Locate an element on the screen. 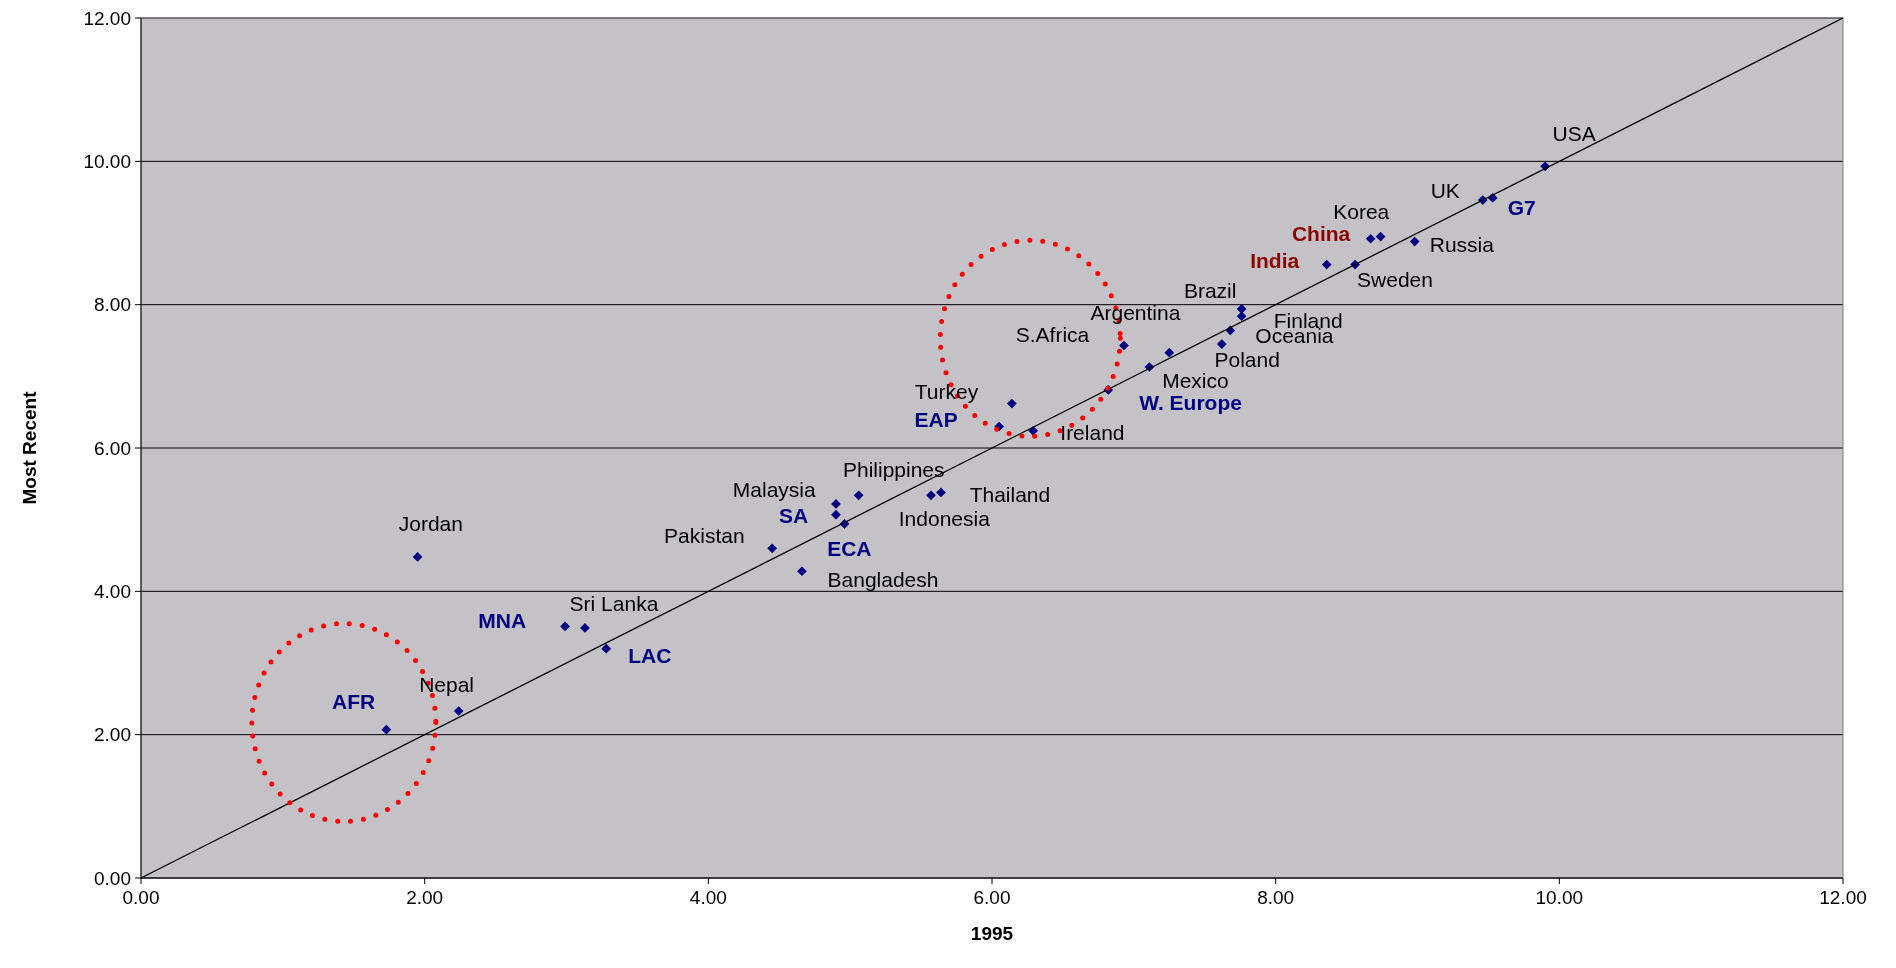 This screenshot has width=1896, height=968. annotation: Bangladesh is located at coordinates (883, 580).